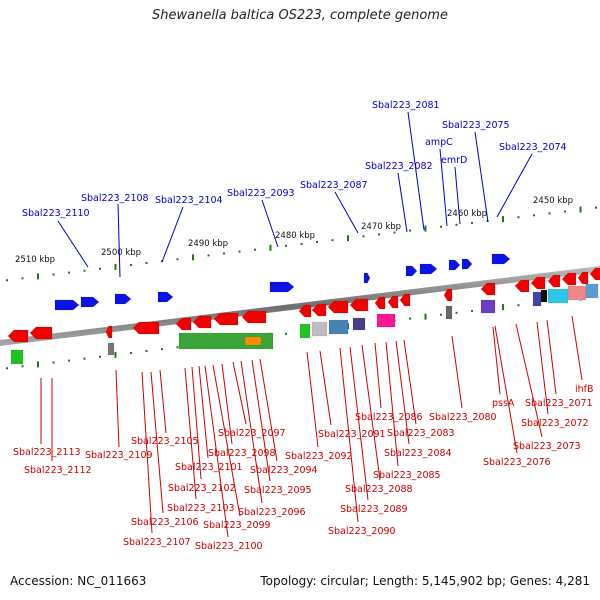 This screenshot has width=600, height=600. What do you see at coordinates (78, 581) in the screenshot?
I see `accession-text: Accession: NC_011663` at bounding box center [78, 581].